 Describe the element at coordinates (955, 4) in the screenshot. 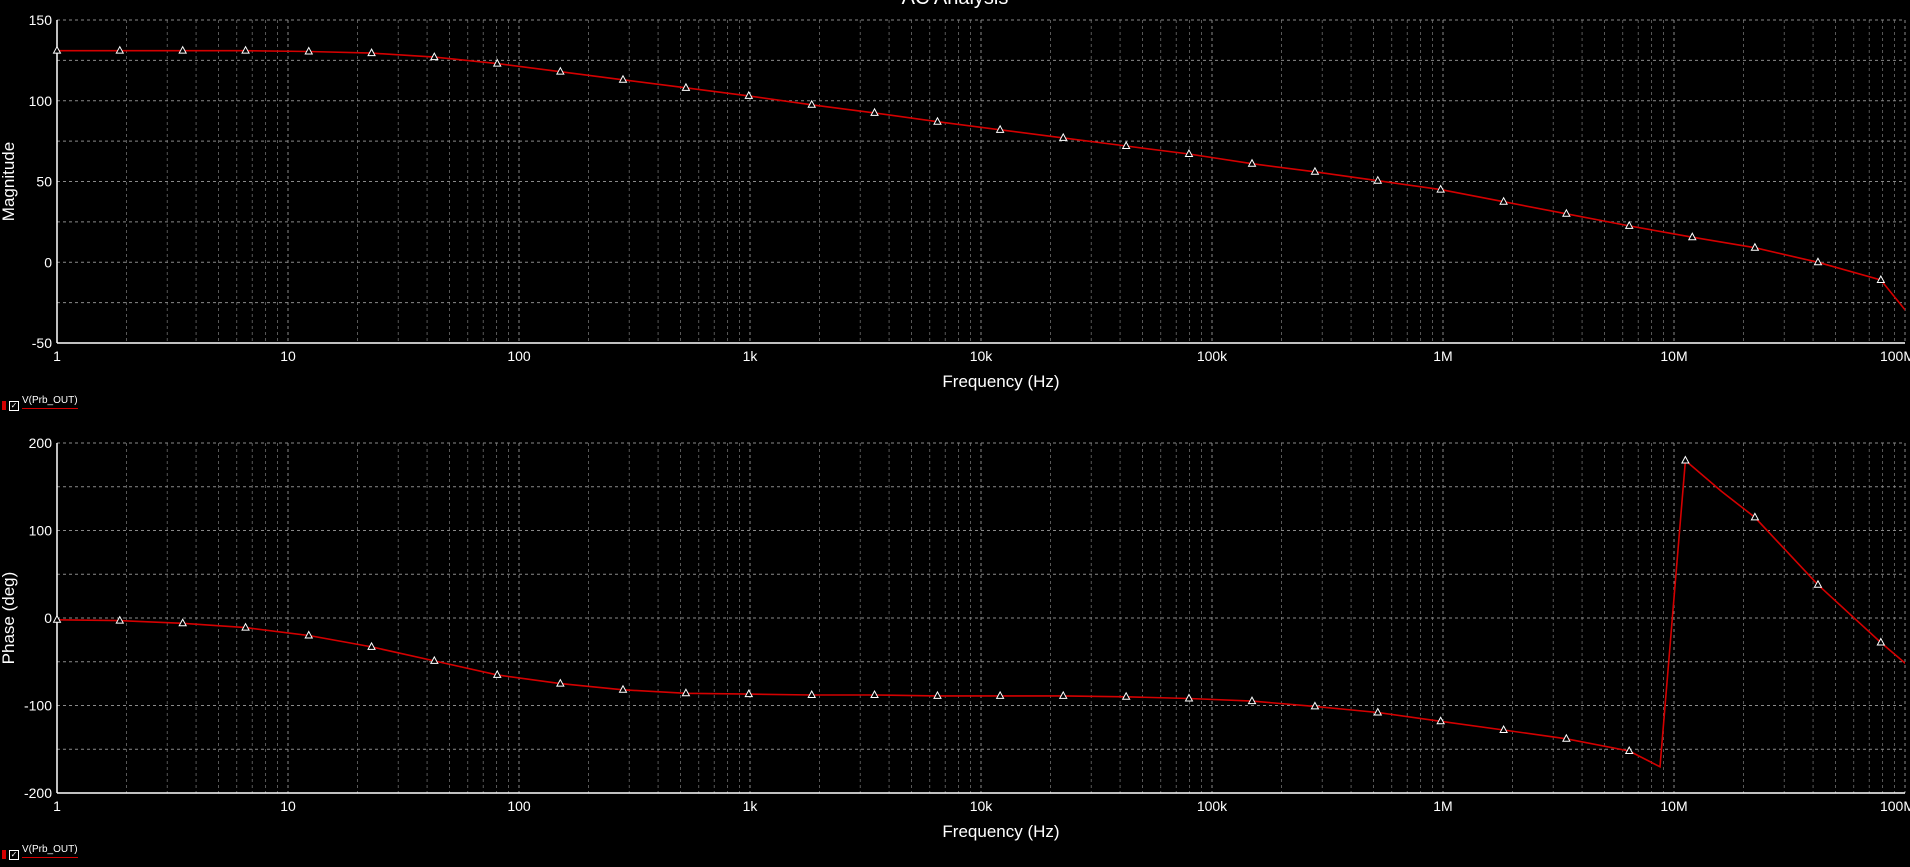

I see `chart-title: AC Analysis` at that location.